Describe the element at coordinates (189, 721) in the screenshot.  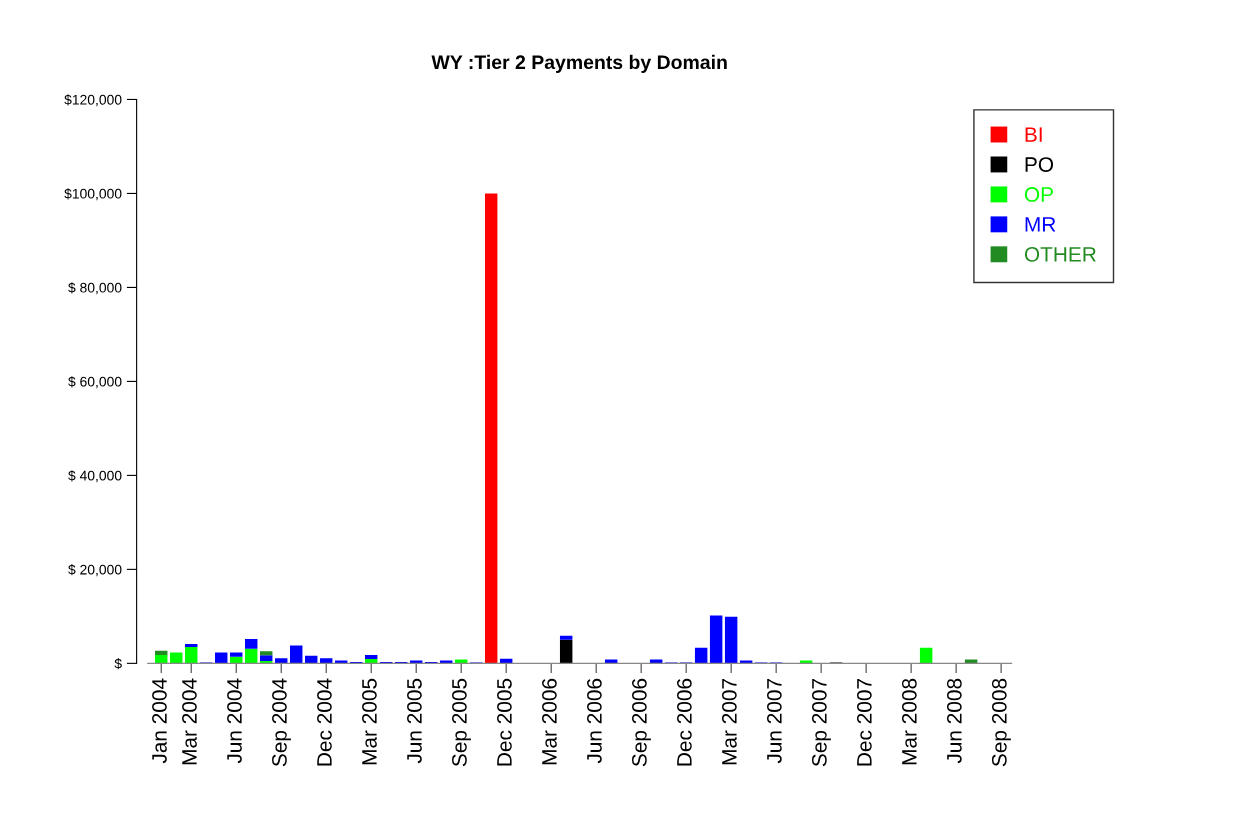
I see `x-tick-label: Mar 2004` at that location.